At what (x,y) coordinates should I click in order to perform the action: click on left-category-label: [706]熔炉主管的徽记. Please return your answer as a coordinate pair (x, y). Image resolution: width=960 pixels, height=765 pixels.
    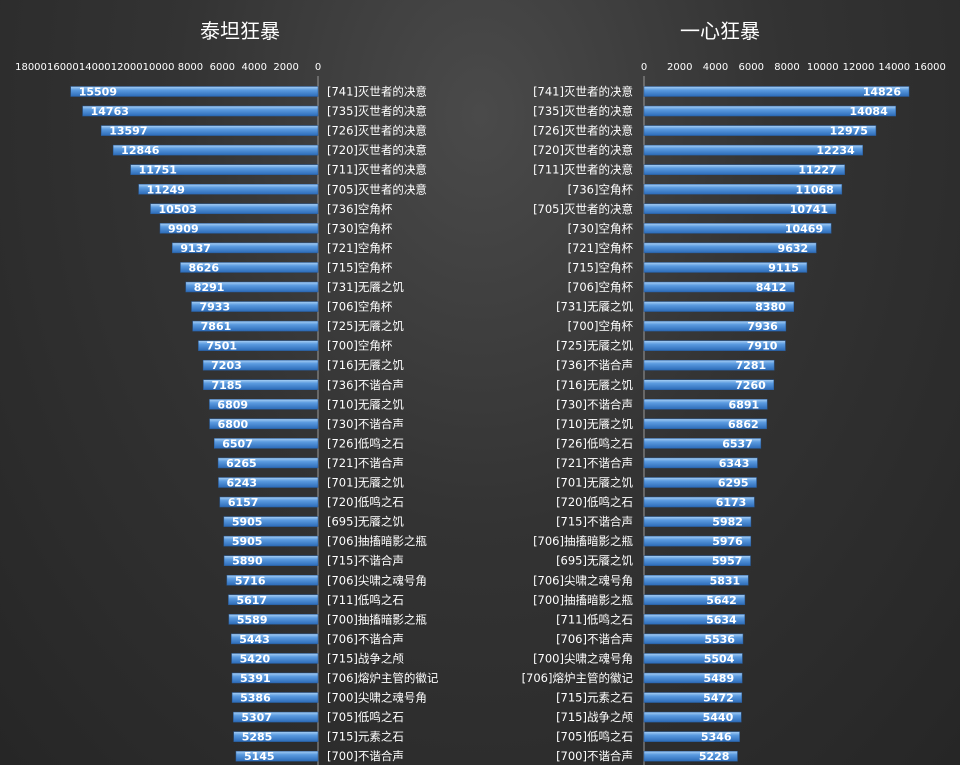
    Looking at the image, I should click on (383, 678).